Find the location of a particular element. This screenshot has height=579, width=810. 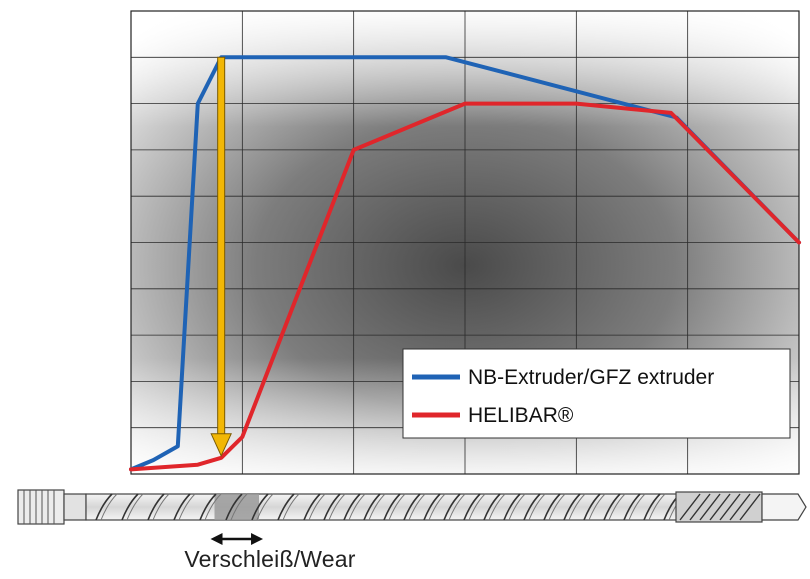

screw-coupling is located at coordinates (52, 507).